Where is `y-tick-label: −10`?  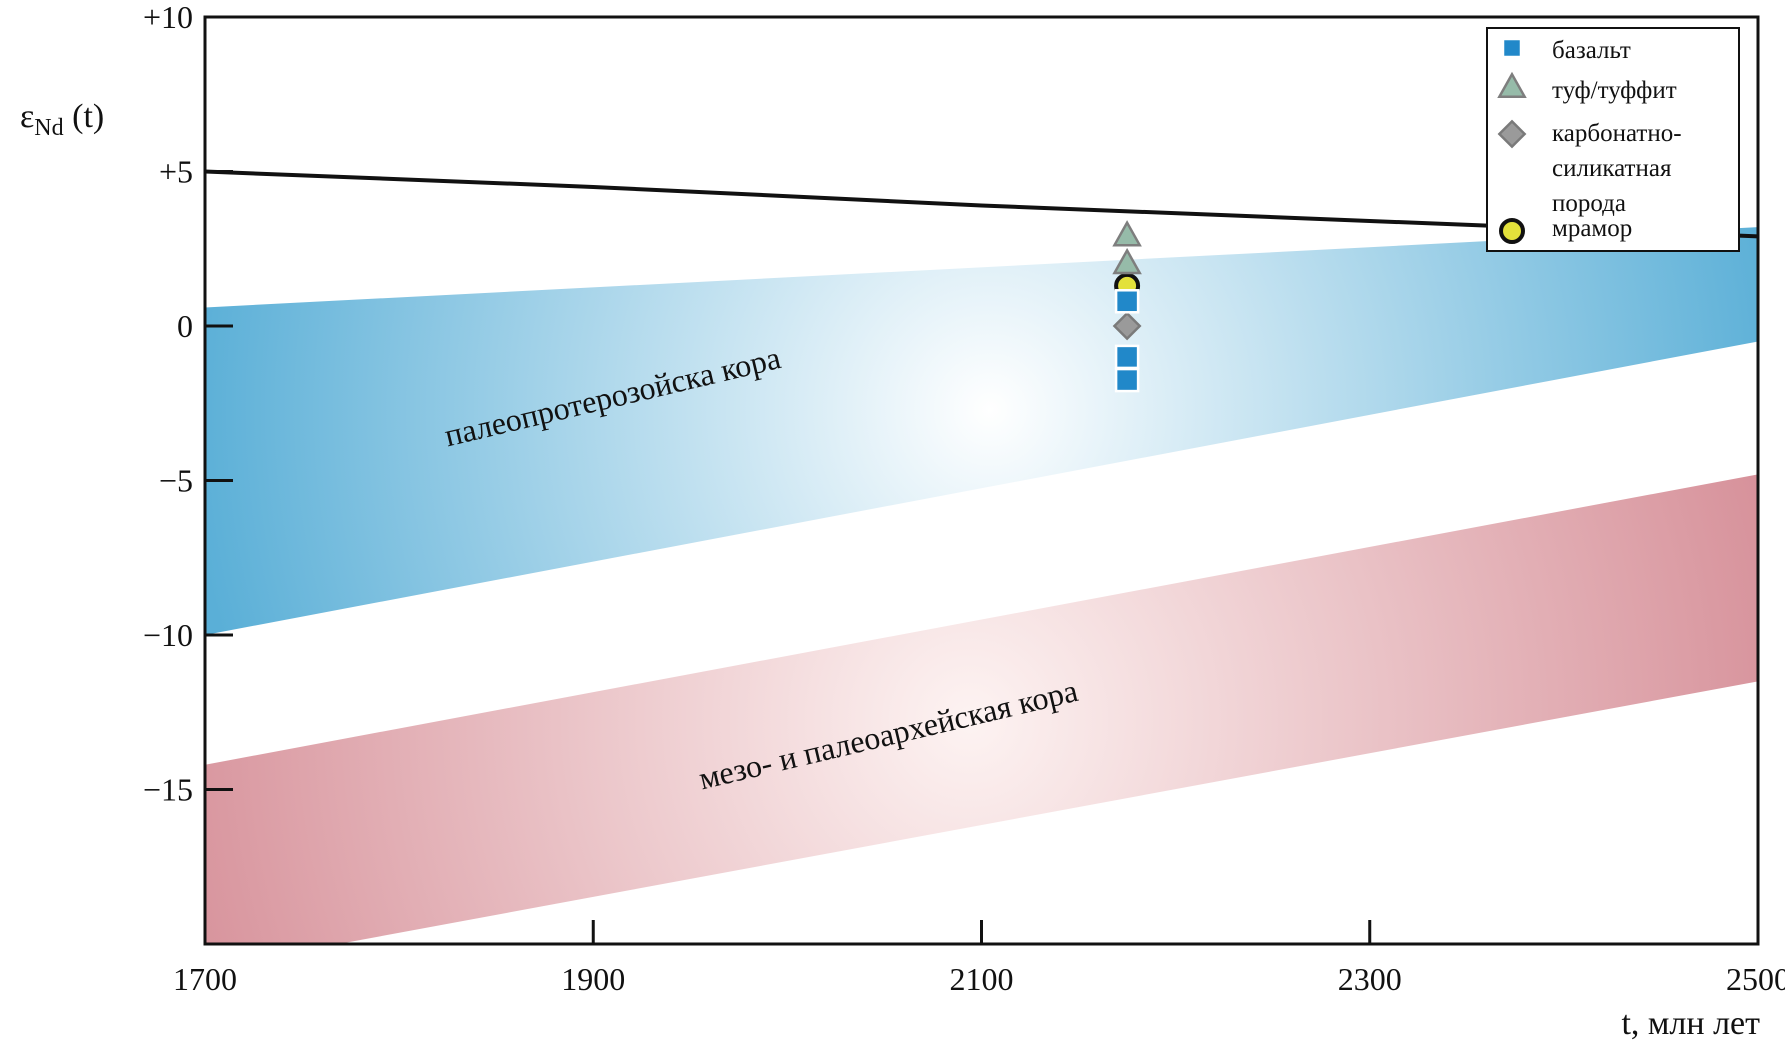 y-tick-label: −10 is located at coordinates (168, 635).